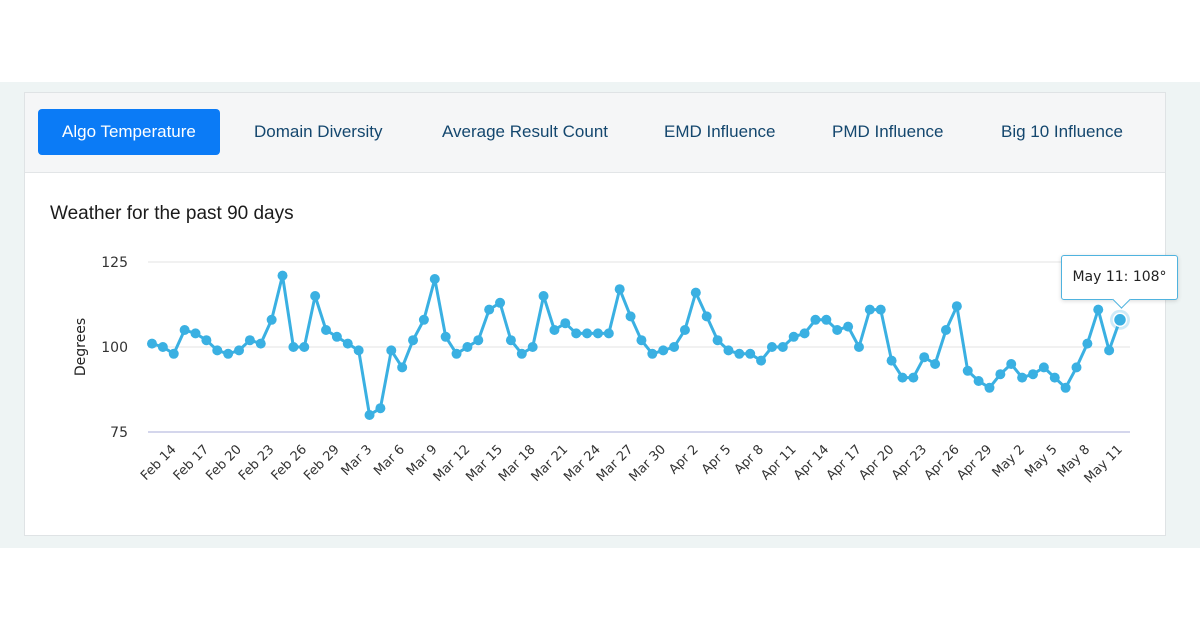  Describe the element at coordinates (1062, 131) in the screenshot. I see `tab-big-10-influence: Big 10 Influence` at that location.